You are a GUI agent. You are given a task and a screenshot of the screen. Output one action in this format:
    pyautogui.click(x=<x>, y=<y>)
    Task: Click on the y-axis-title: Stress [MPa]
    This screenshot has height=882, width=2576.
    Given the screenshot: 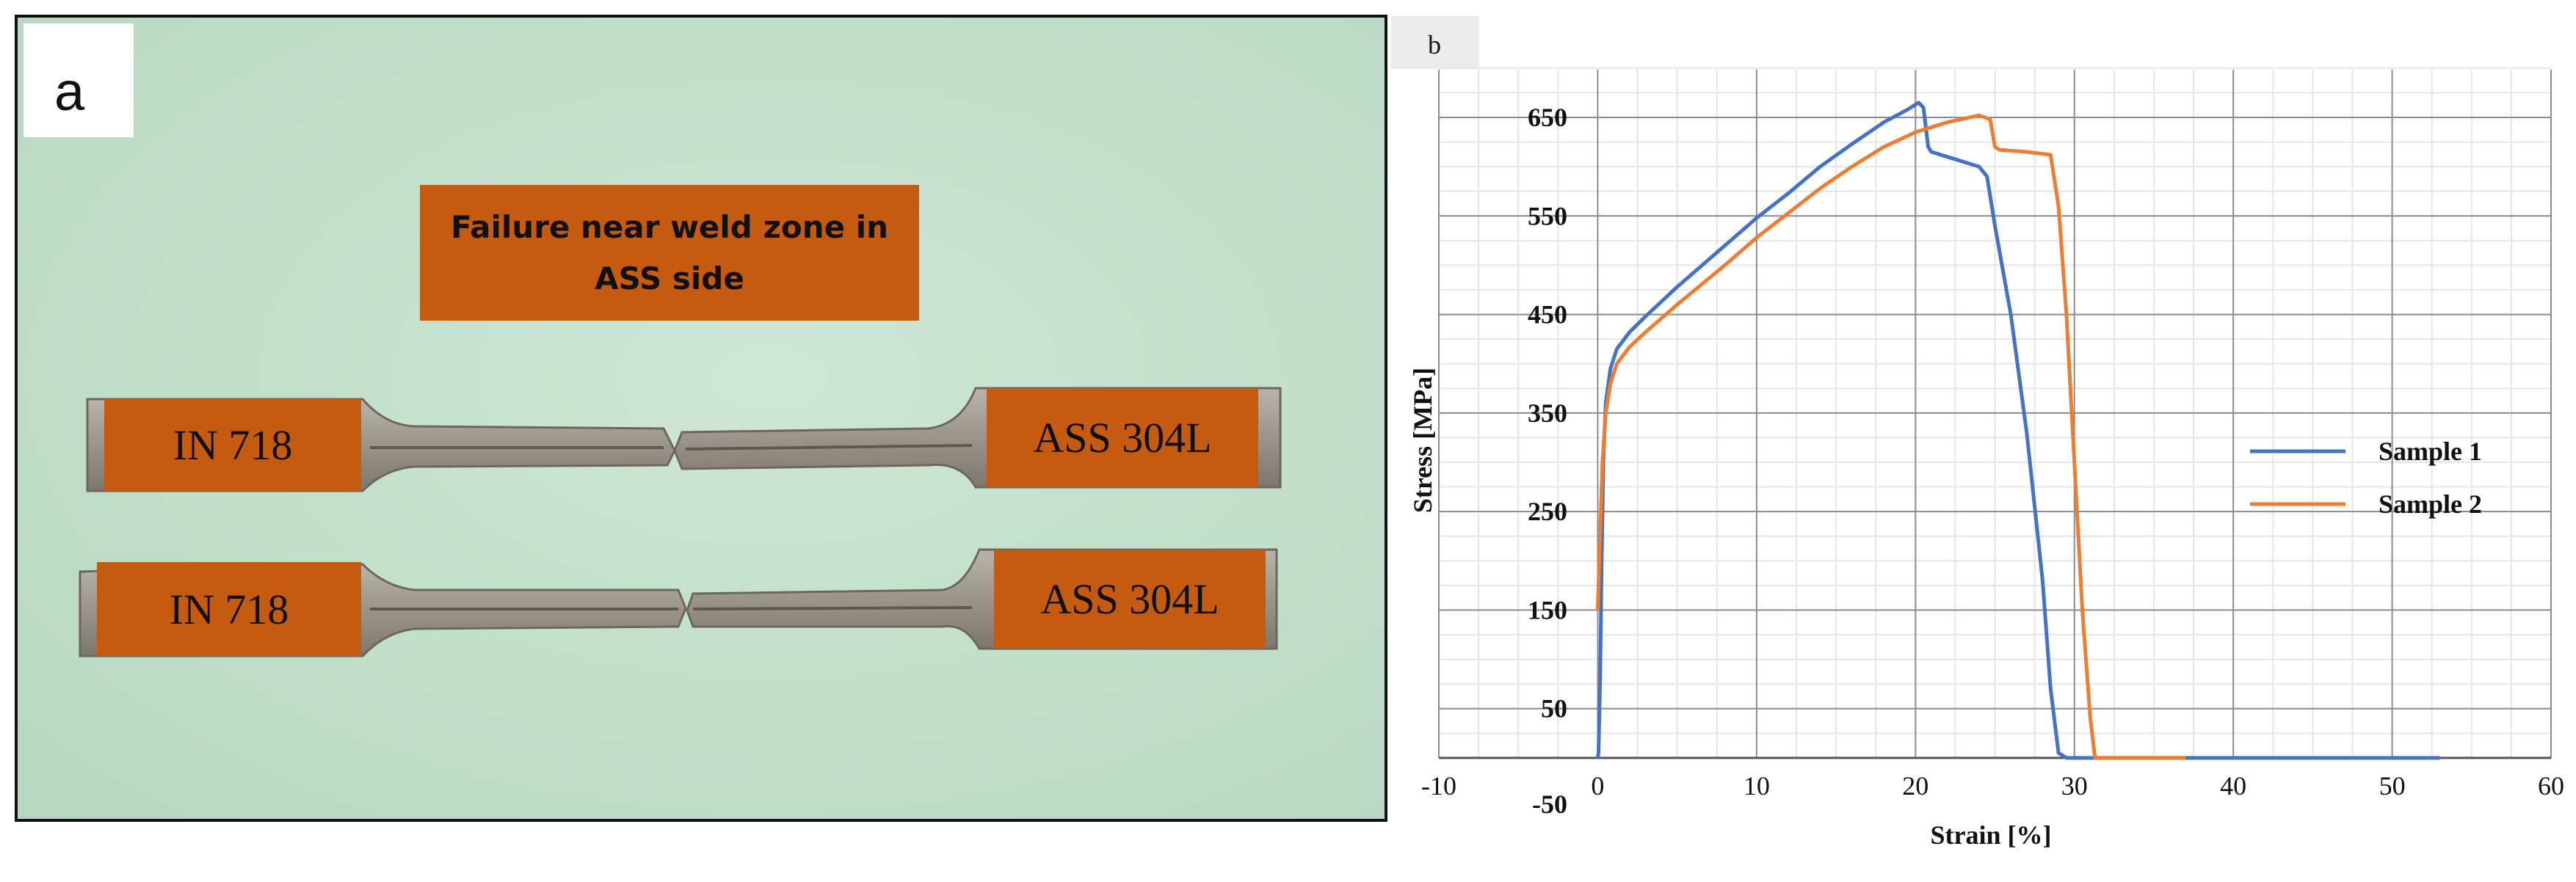 What is the action you would take?
    pyautogui.click(x=1422, y=441)
    